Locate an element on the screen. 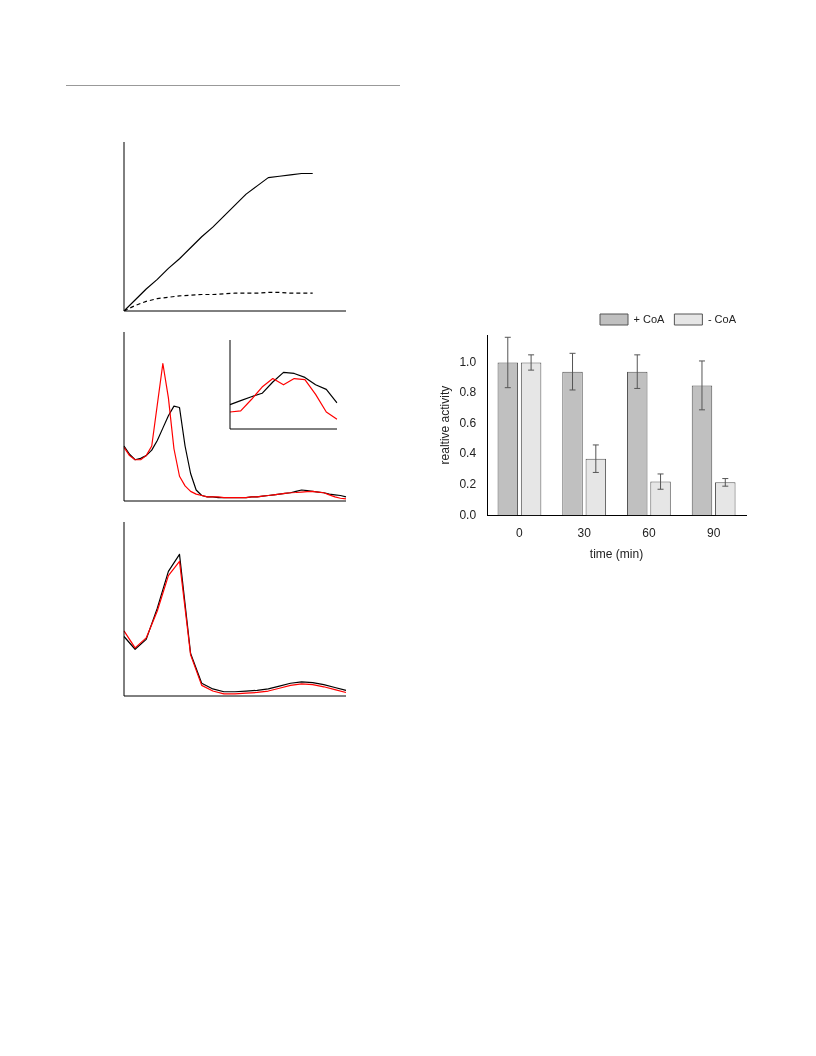  y-tick-label: 1.0 is located at coordinates (468, 361).